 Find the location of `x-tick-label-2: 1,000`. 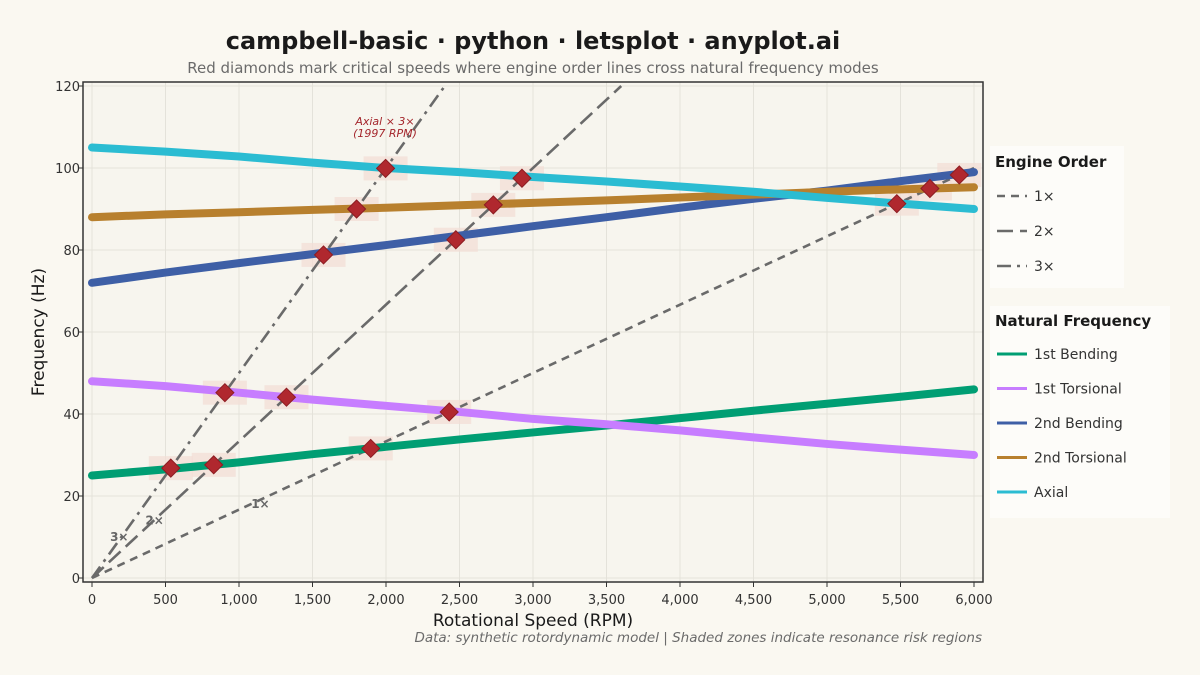

x-tick-label-2: 1,000 is located at coordinates (238, 600).